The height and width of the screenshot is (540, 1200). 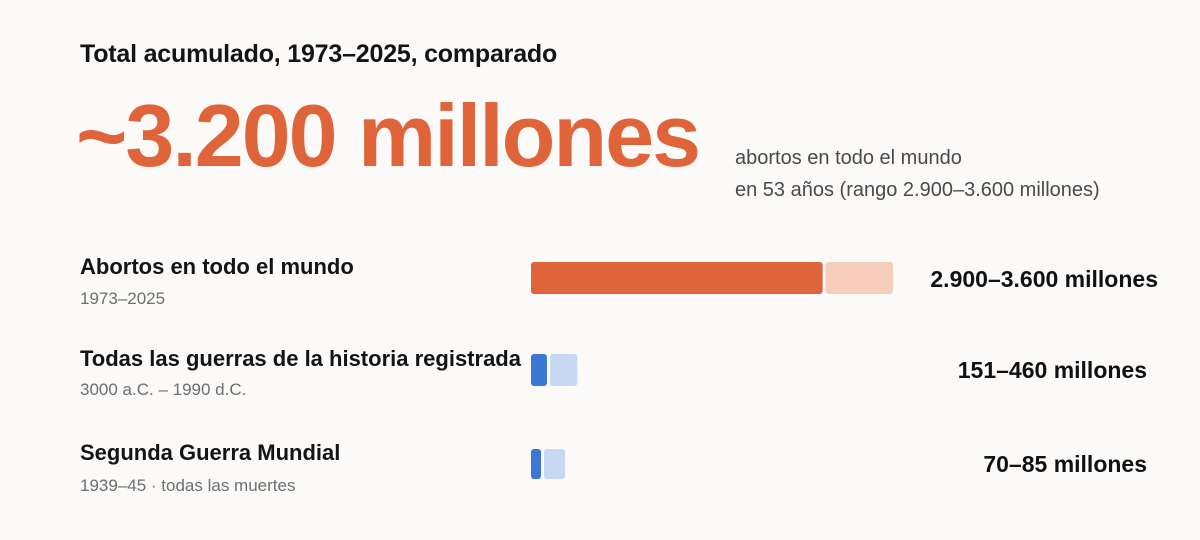 I want to click on row-sublabel-all-wars: 3000 a.C. – 1990 d.C., so click(x=163, y=389).